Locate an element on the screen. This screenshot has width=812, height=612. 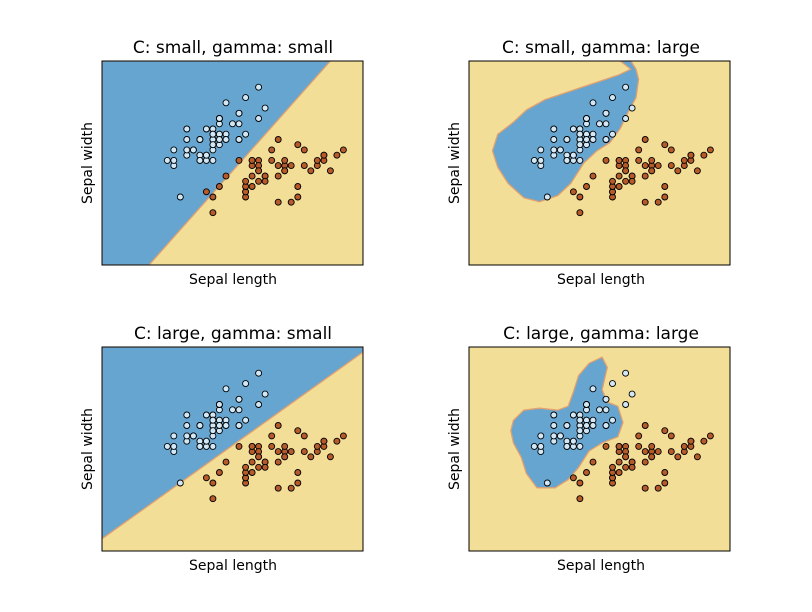
subplot-2-y-label: Sepal width is located at coordinates (455, 163).